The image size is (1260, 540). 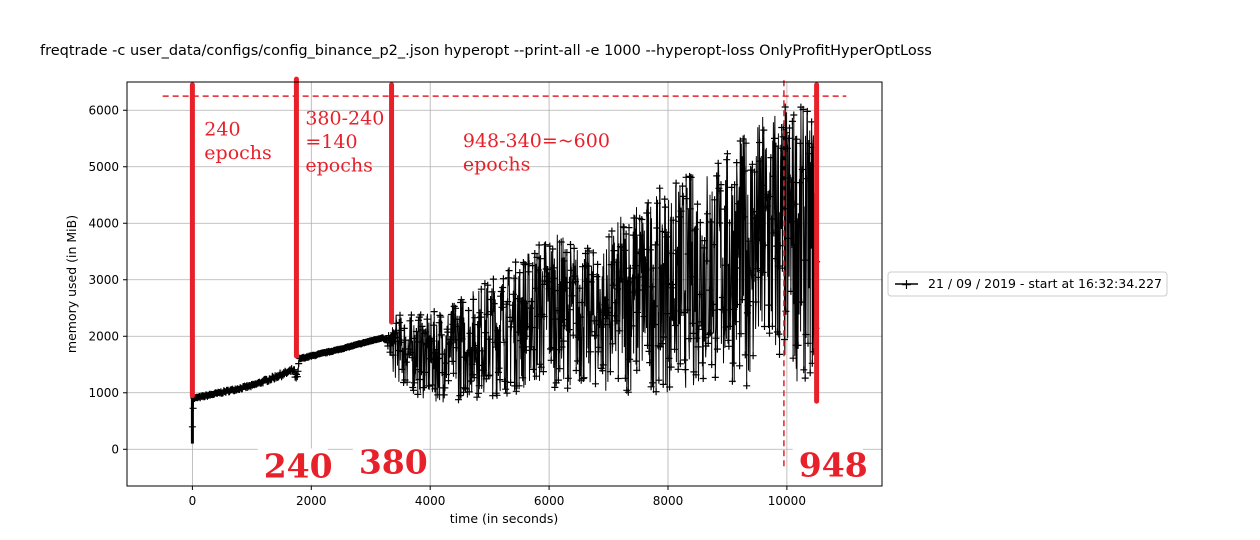 I want to click on legend-marker-icon: +, so click(x=907, y=285).